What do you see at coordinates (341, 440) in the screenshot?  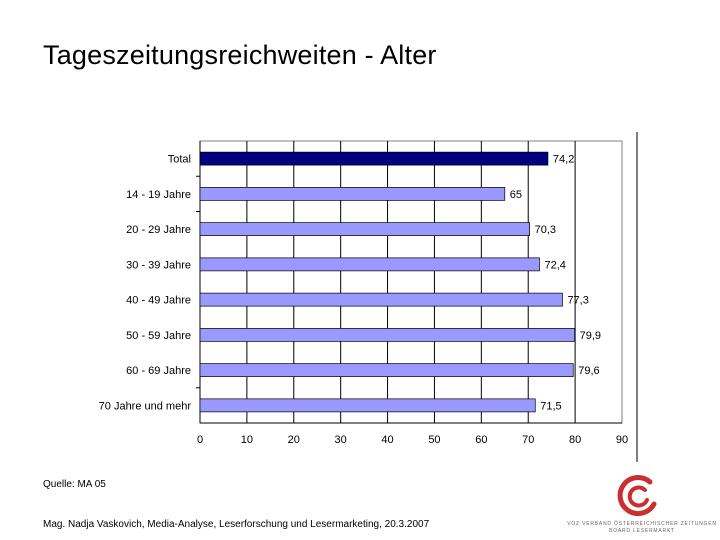 I see `x-tick-label-30: 30` at bounding box center [341, 440].